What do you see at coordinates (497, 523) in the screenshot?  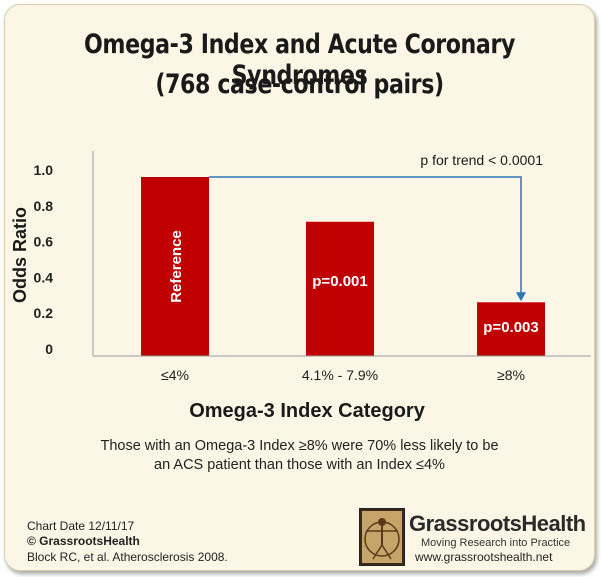 I see `logo-name: GrassrootsHealth` at bounding box center [497, 523].